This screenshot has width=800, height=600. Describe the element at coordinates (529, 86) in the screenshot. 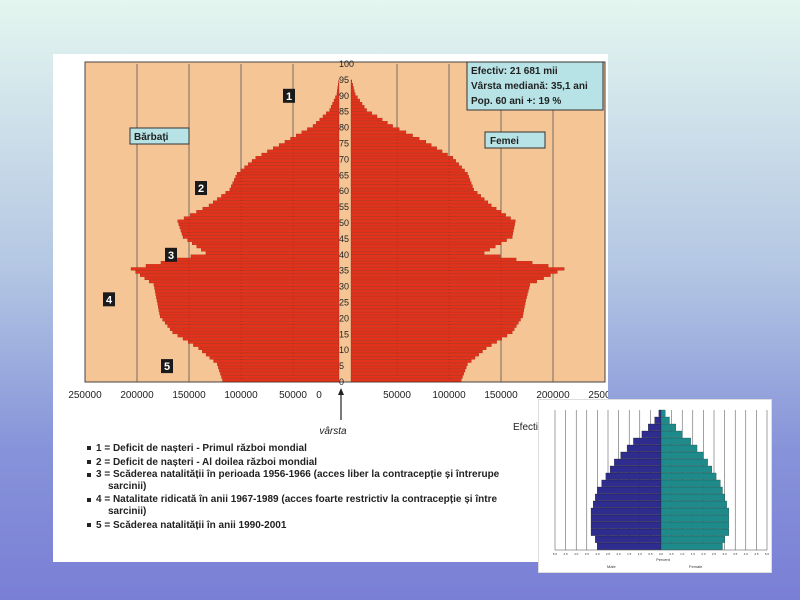

I see `info-line-2: Vârsta mediană: 35,1 ani` at that location.